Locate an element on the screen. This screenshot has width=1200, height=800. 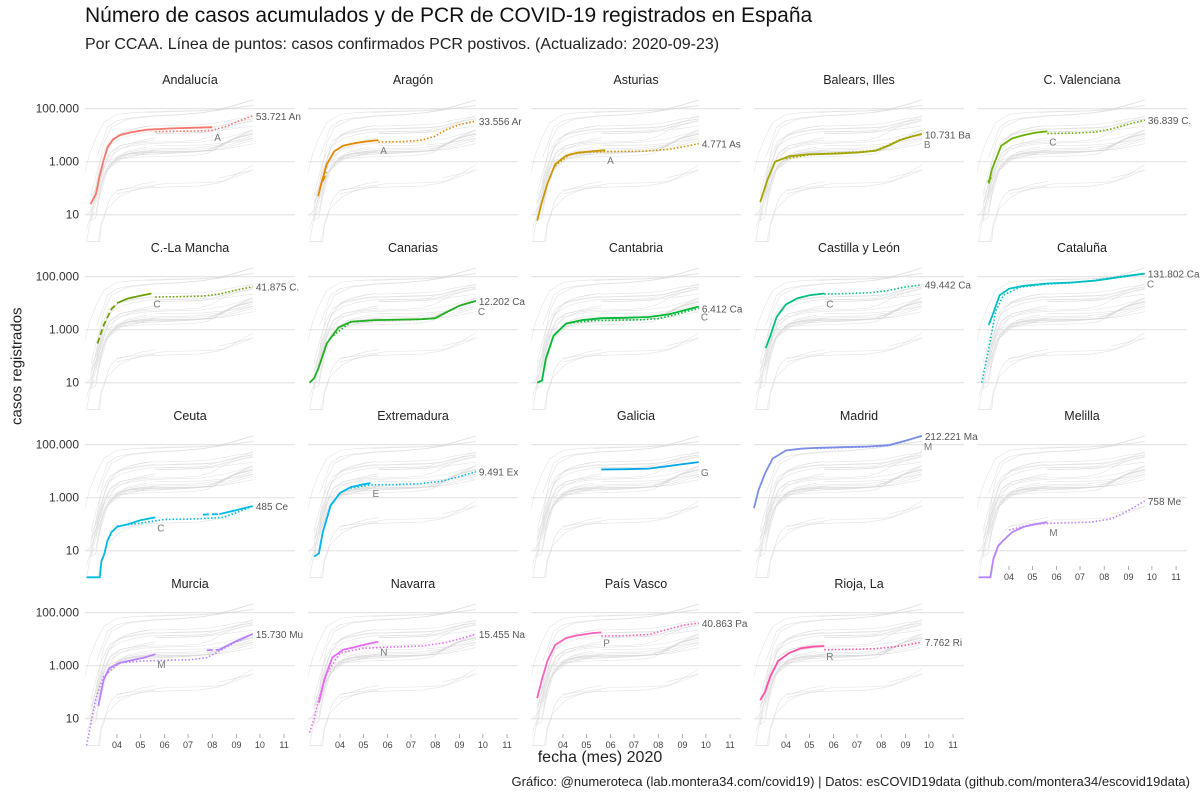
end-value-label: 36.839 C. is located at coordinates (1169, 121).